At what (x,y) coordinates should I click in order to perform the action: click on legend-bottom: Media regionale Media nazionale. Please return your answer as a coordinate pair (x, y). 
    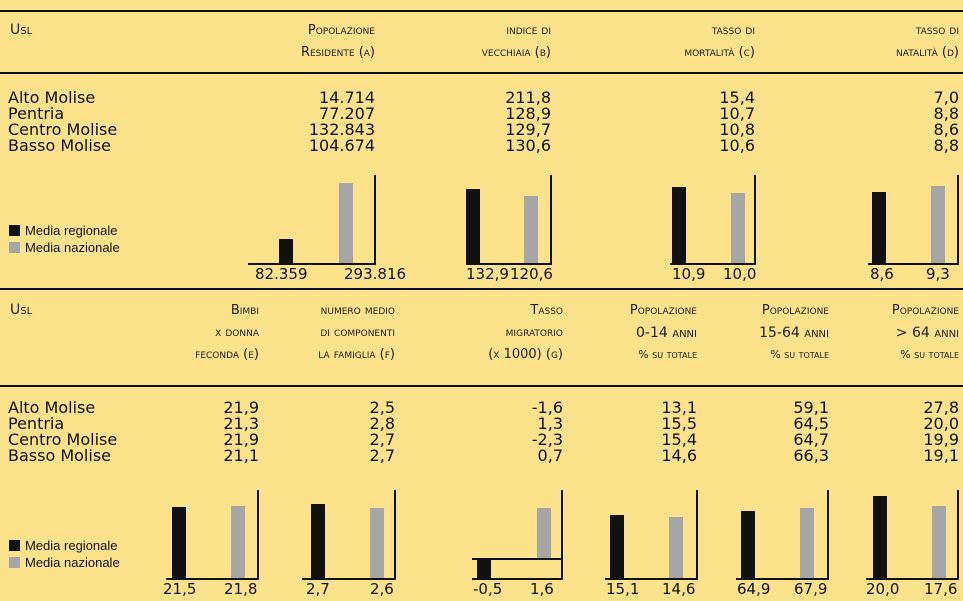
    Looking at the image, I should click on (64, 555).